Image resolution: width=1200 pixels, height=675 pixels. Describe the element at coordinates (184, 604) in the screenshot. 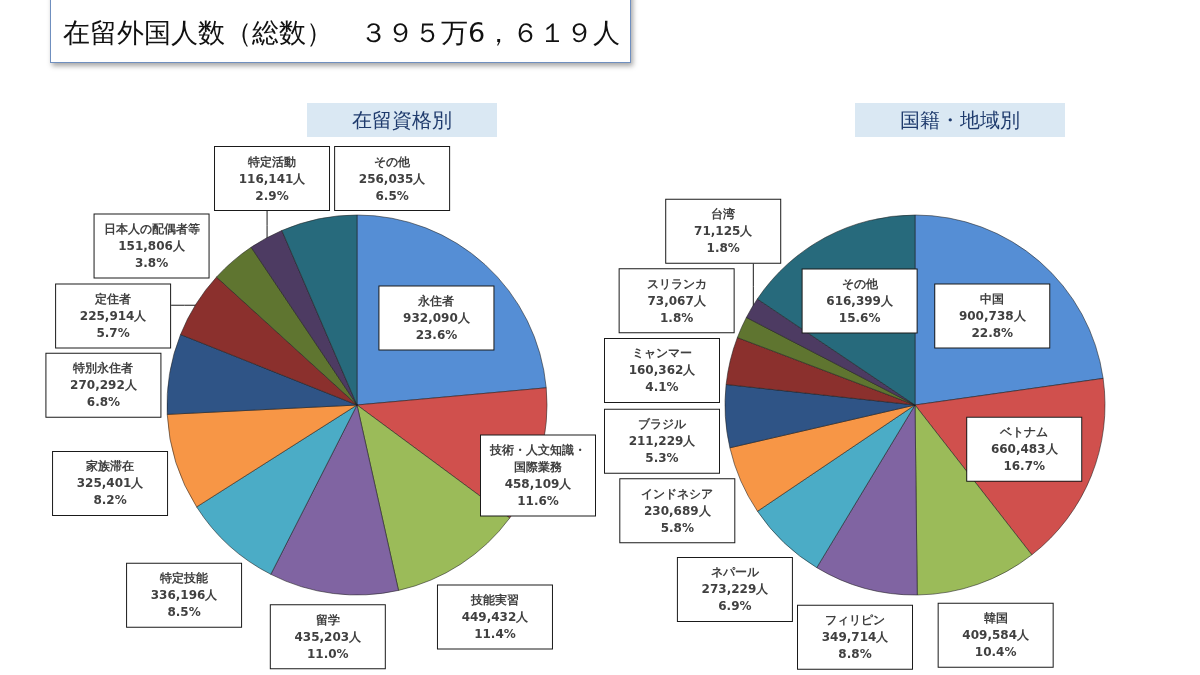

I see `data-label: 336,196人 8.5%` at that location.